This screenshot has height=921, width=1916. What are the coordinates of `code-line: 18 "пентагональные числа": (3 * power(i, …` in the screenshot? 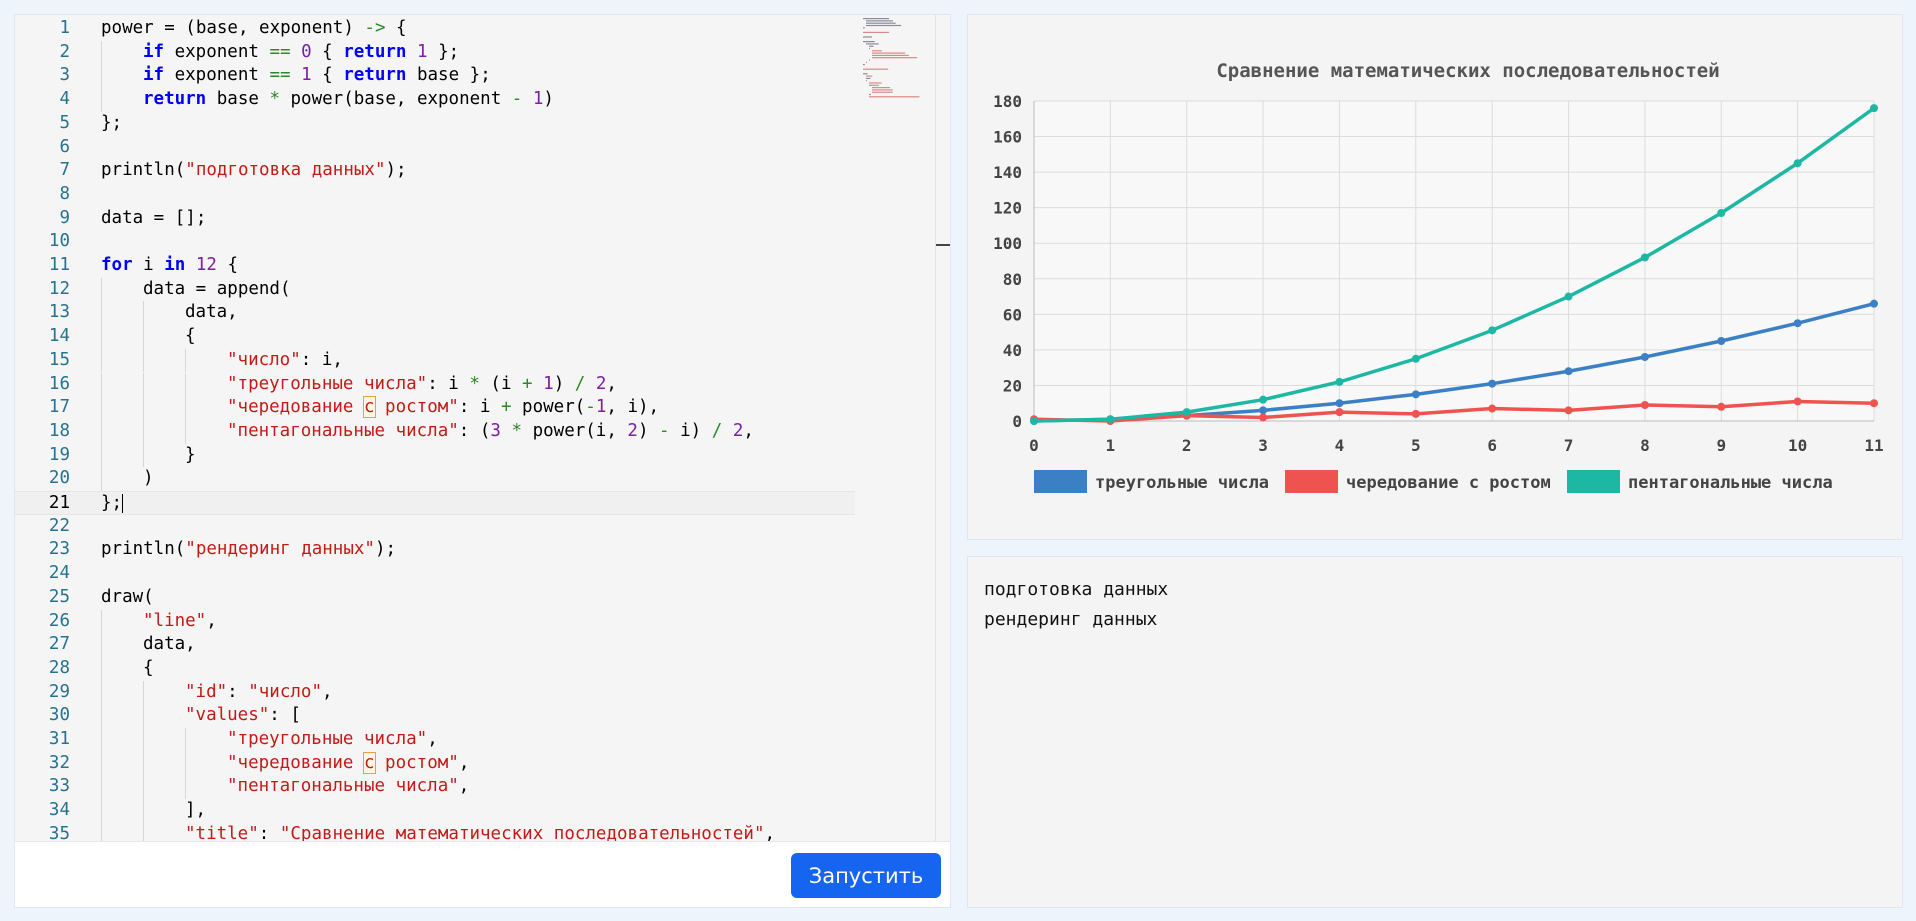 It's located at (435, 432).